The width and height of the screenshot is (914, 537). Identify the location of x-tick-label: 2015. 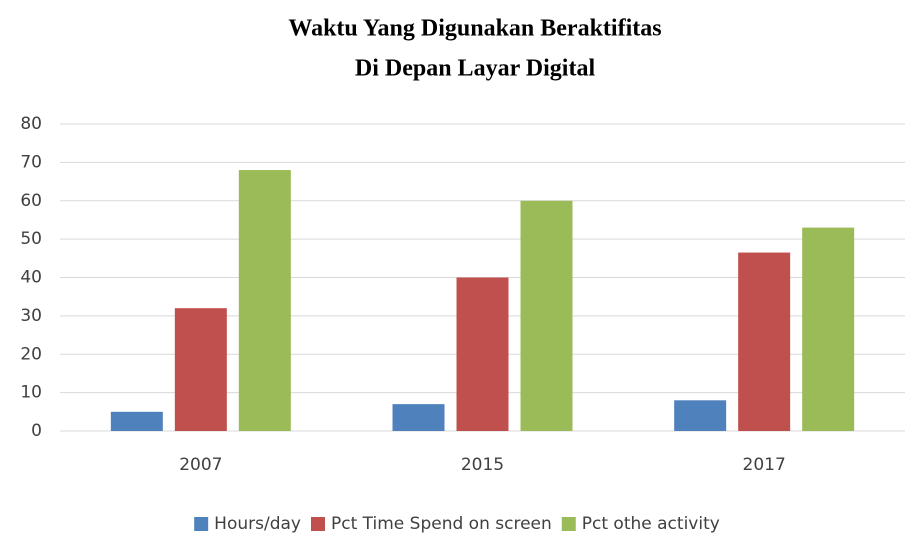
(482, 465).